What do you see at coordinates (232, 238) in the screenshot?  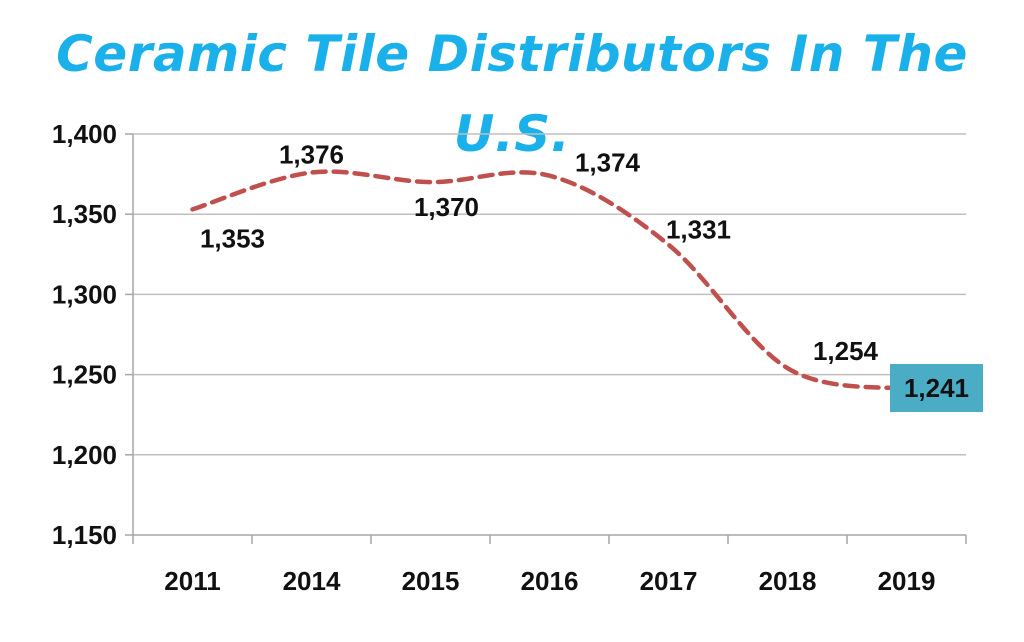 I see `data-label: 1,353` at bounding box center [232, 238].